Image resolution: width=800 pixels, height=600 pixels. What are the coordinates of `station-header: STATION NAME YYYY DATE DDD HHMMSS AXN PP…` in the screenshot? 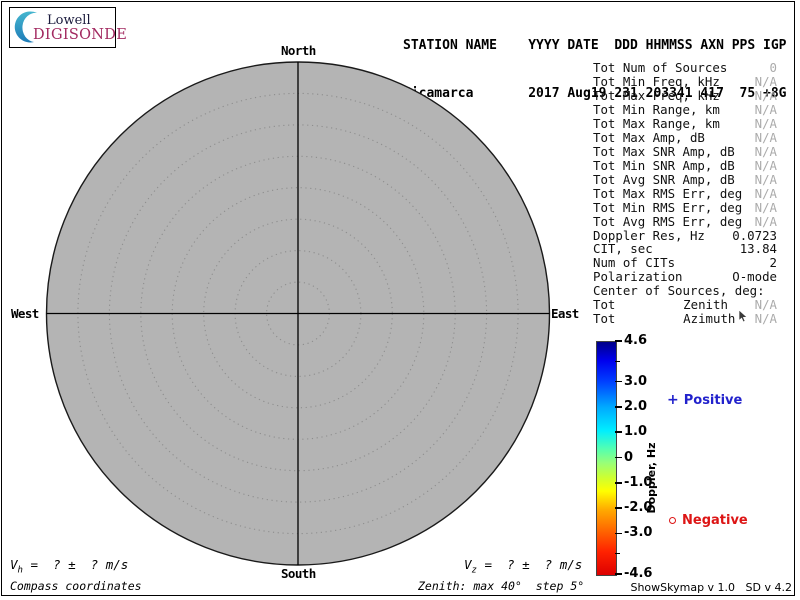 It's located at (595, 70).